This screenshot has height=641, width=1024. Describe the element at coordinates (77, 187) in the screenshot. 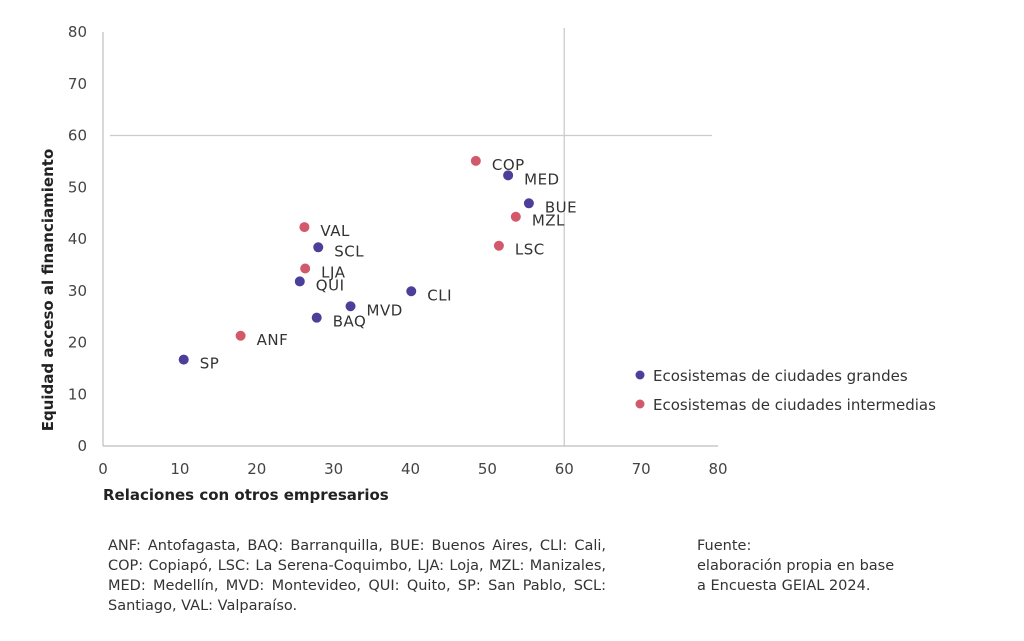

I see `y-tick-label: 50` at that location.